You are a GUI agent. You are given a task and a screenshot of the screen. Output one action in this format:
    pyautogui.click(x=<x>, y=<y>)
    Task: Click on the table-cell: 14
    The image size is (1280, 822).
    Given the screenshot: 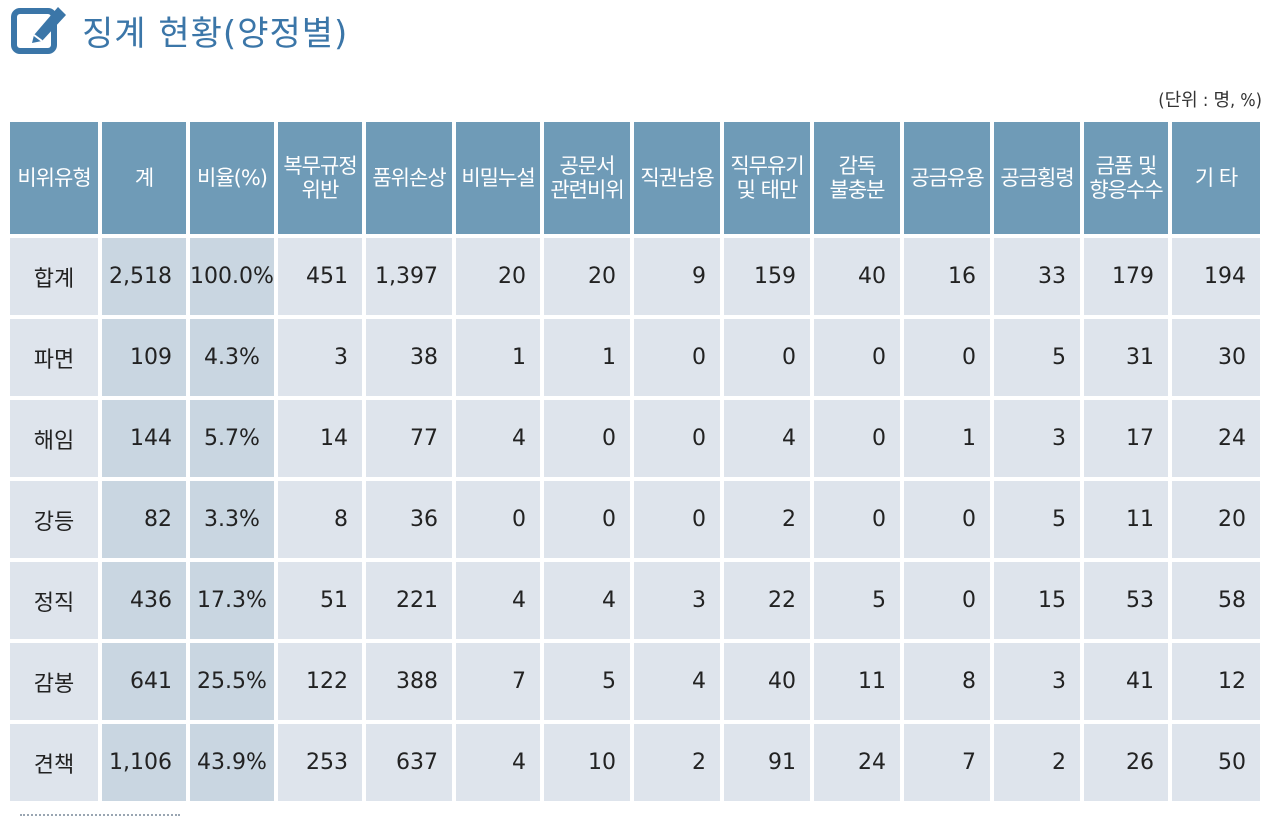 What is the action you would take?
    pyautogui.click(x=320, y=438)
    